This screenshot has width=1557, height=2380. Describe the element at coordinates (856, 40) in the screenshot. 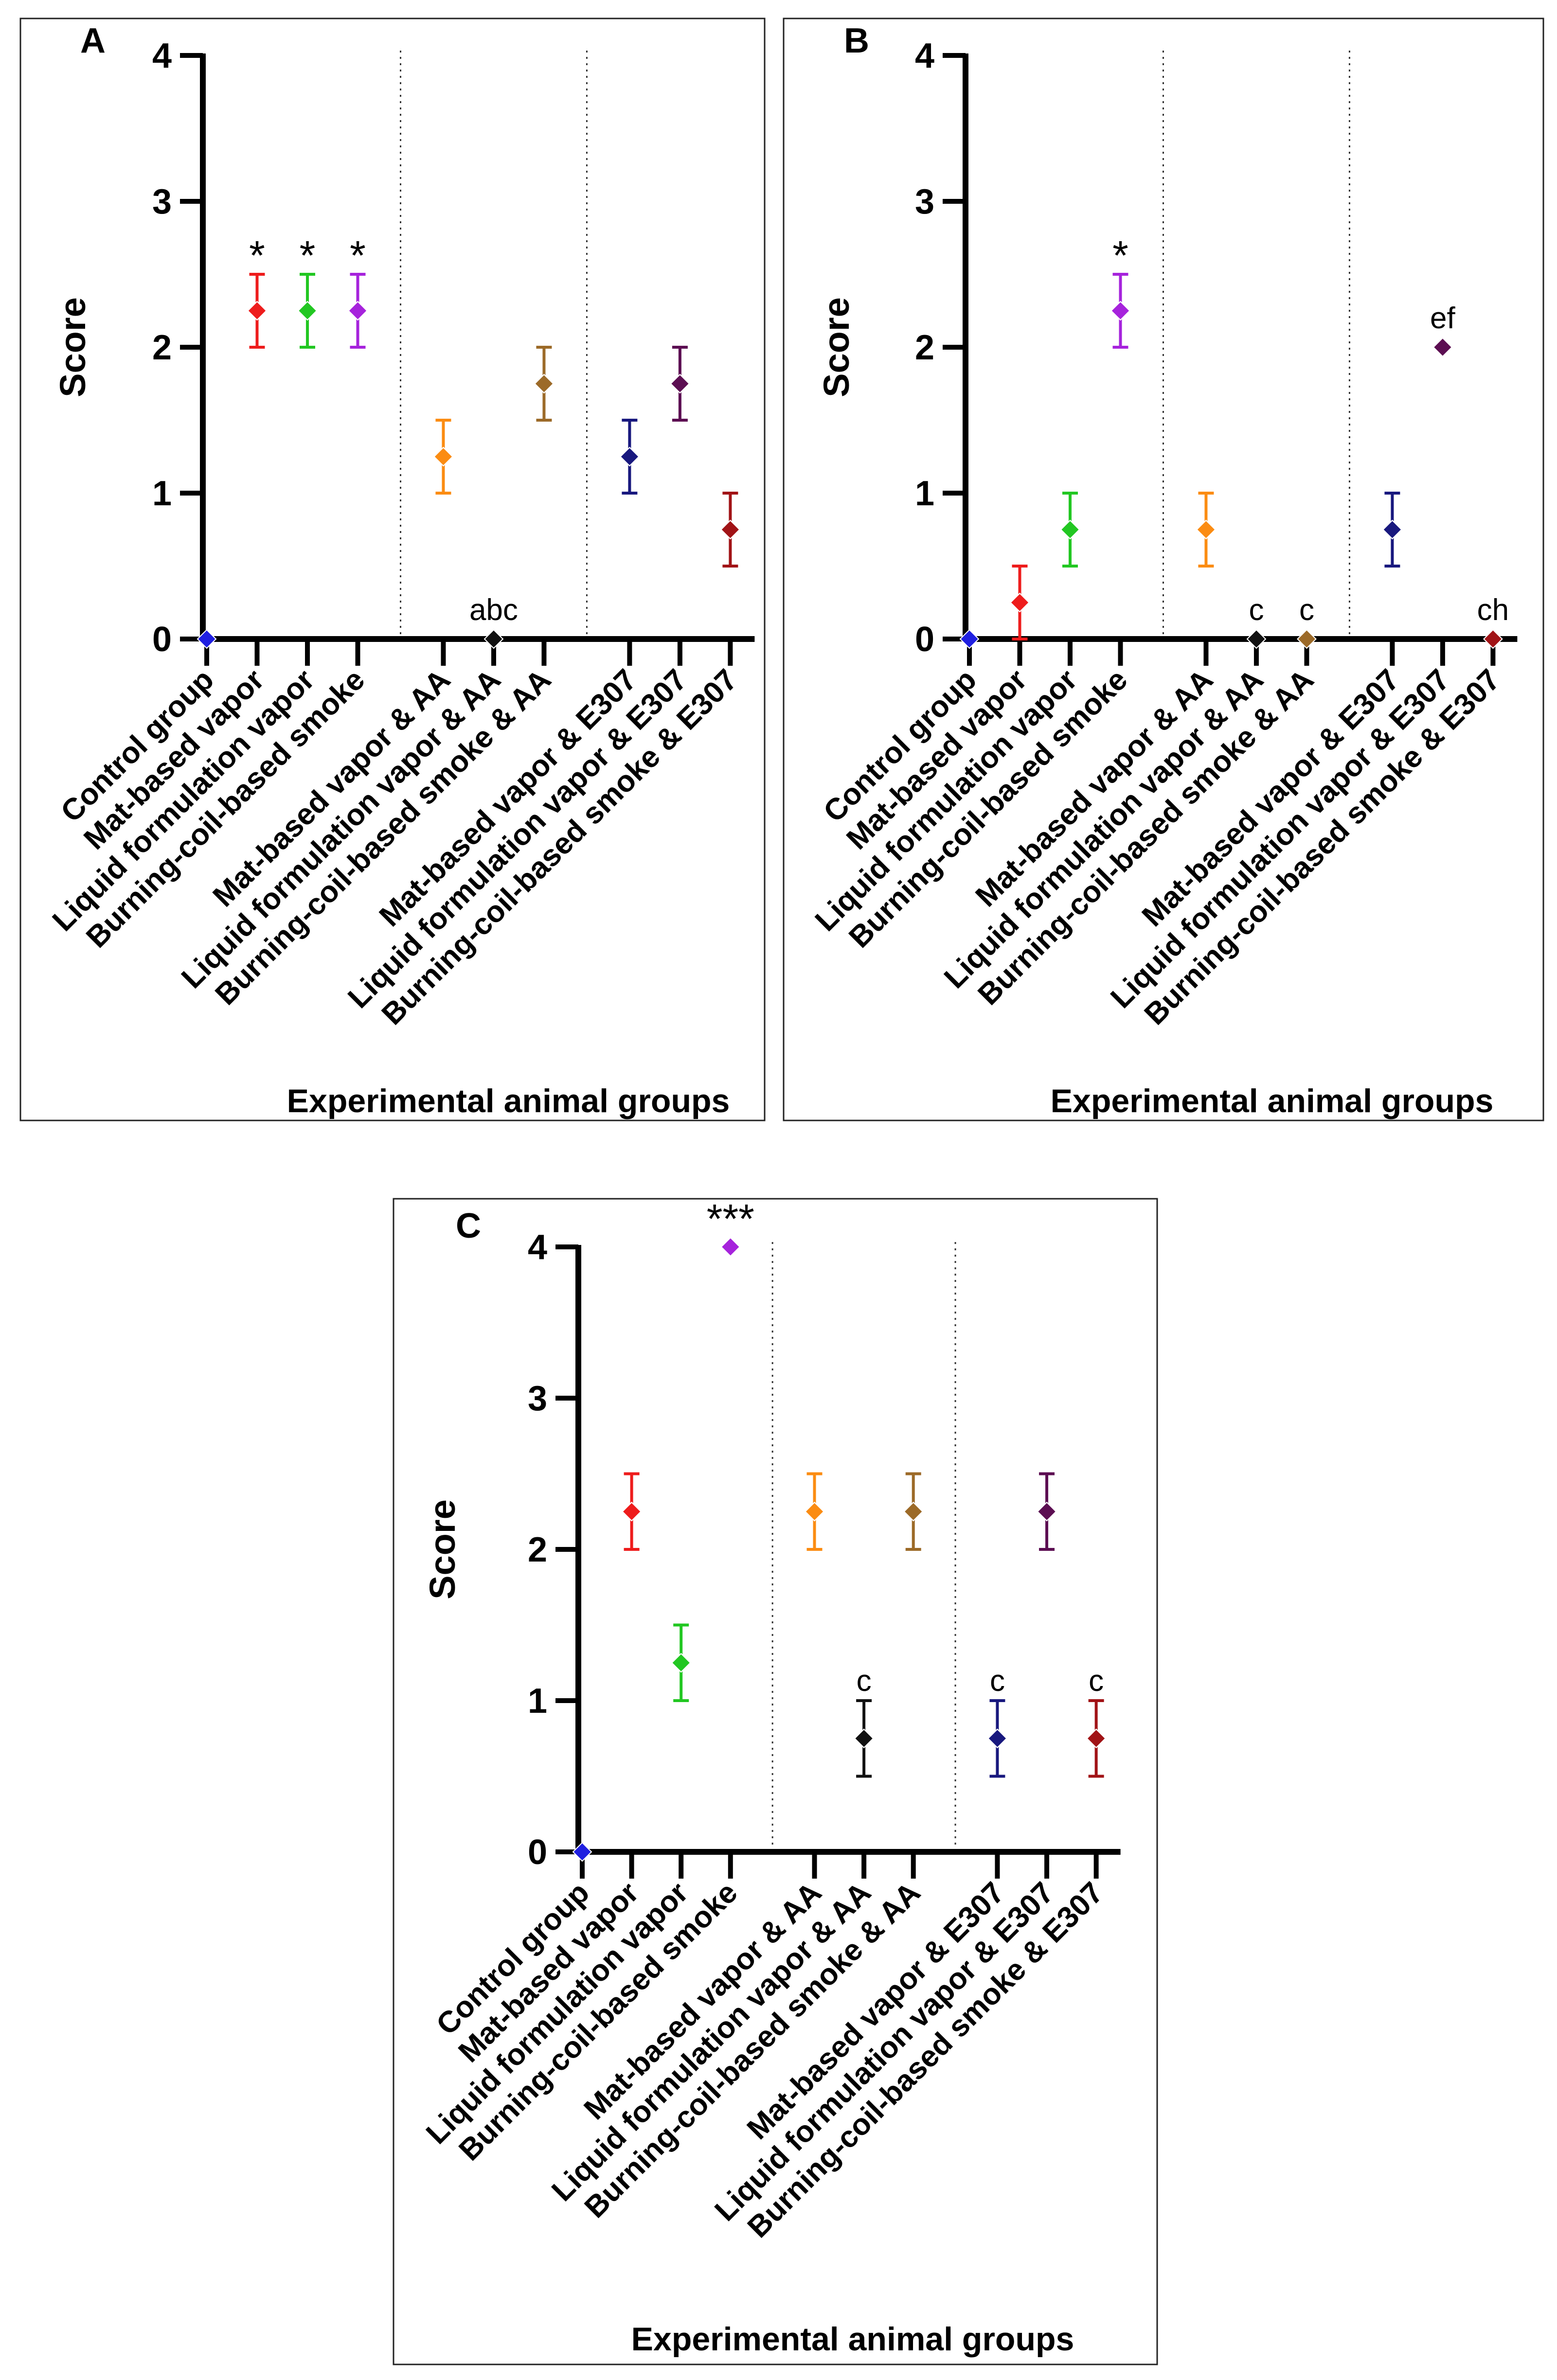

I see `panel-letter: B` at that location.